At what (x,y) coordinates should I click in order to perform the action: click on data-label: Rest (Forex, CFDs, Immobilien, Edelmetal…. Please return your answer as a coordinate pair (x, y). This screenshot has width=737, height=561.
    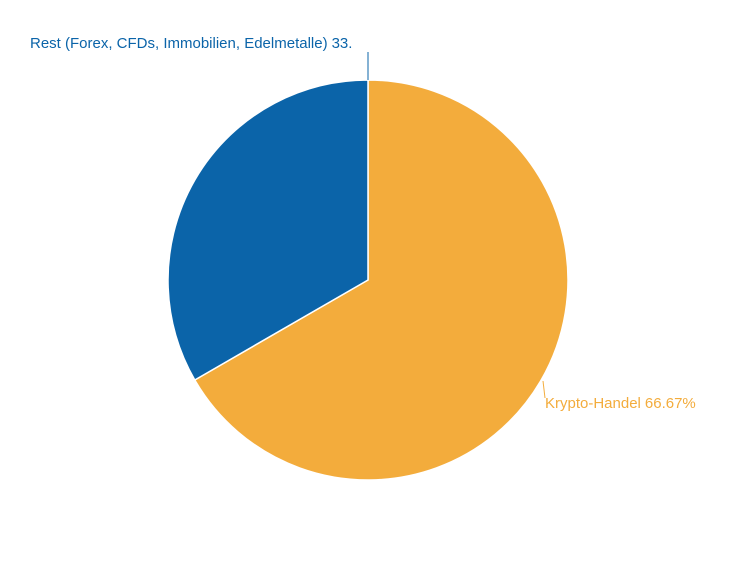
    Looking at the image, I should click on (191, 43).